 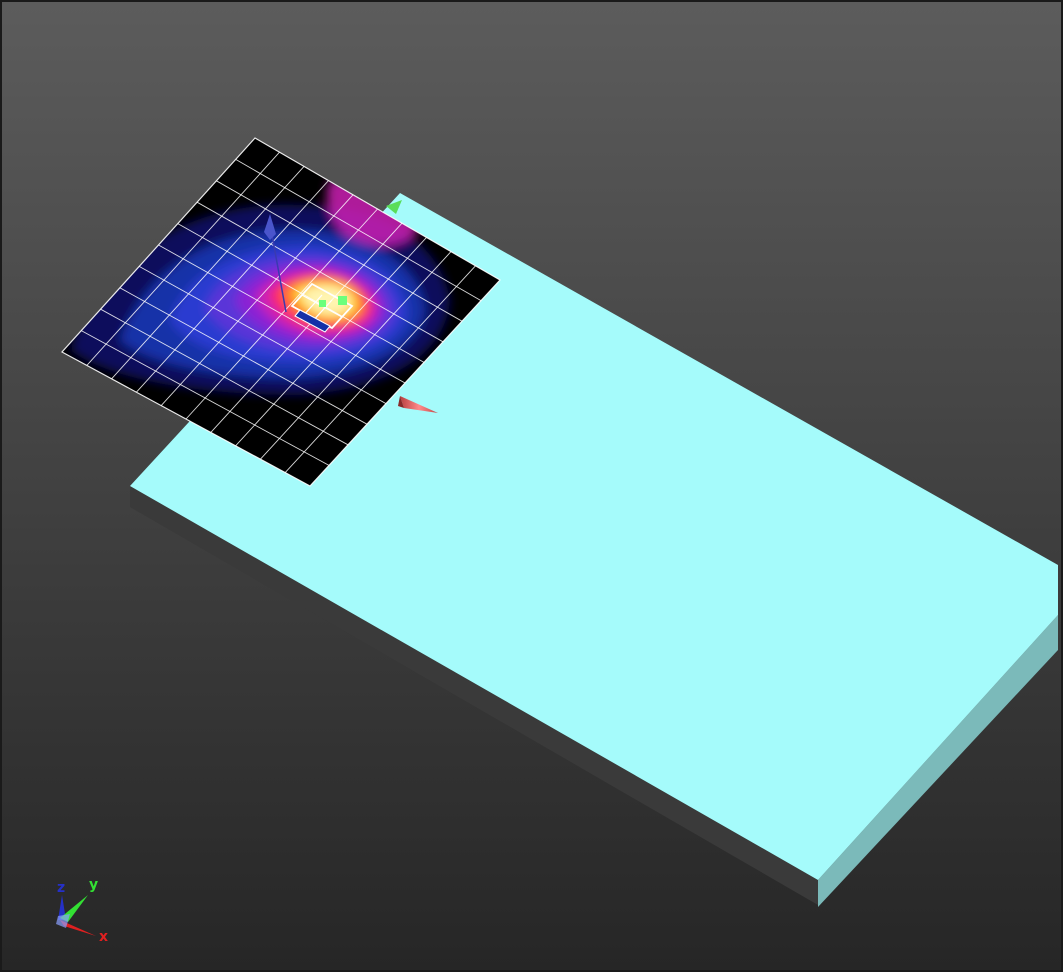 I want to click on axis-triad-origin, so click(x=63, y=921).